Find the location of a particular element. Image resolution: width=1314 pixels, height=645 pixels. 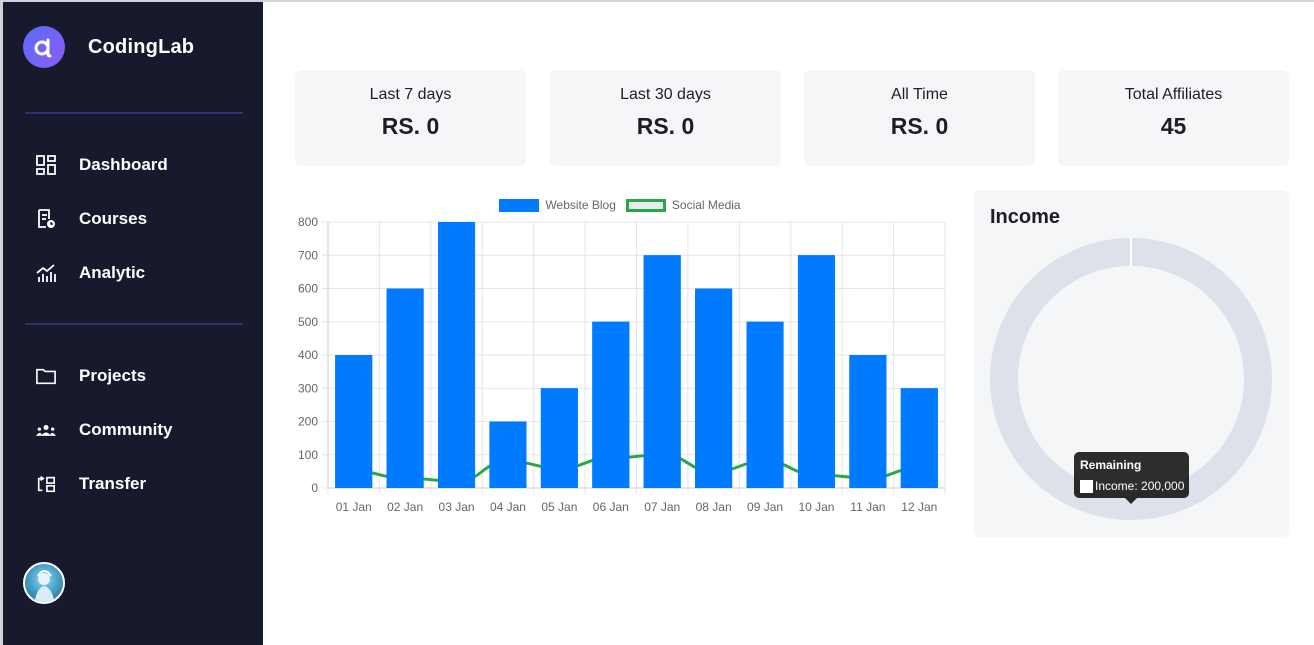

sidebar-item-analytic: Analytic is located at coordinates (90, 273).